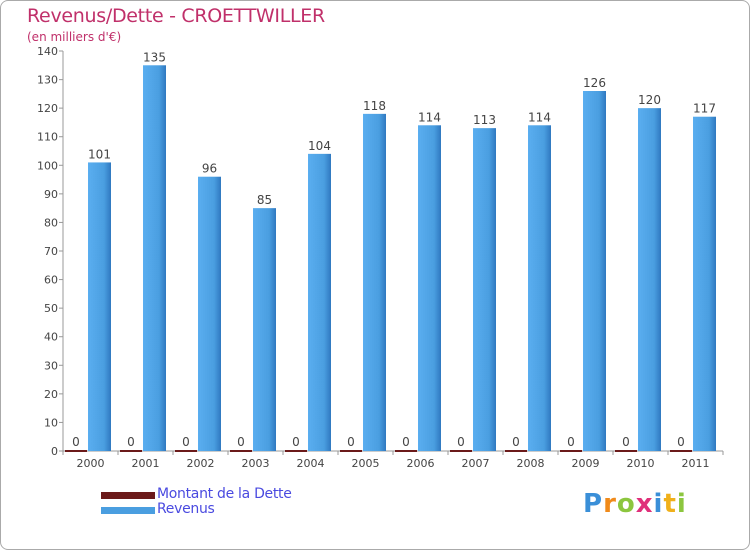  Describe the element at coordinates (51, 394) in the screenshot. I see `y-tick-label: 20` at that location.